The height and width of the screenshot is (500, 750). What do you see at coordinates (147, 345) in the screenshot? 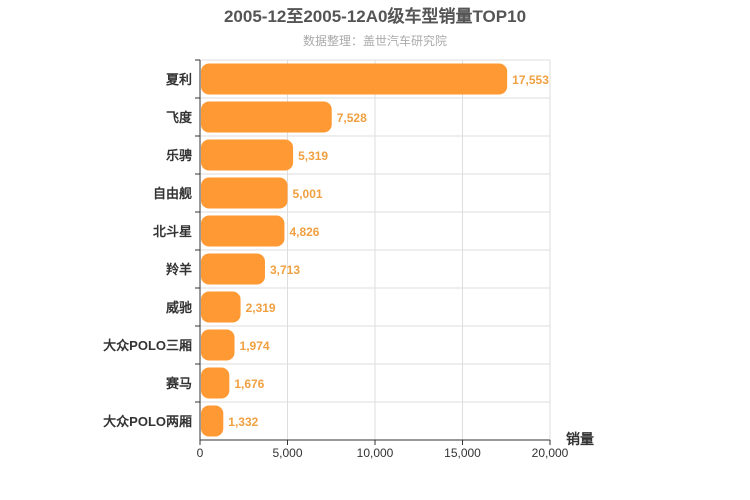
I see `y-category-label: 大众POLO三厢` at bounding box center [147, 345].